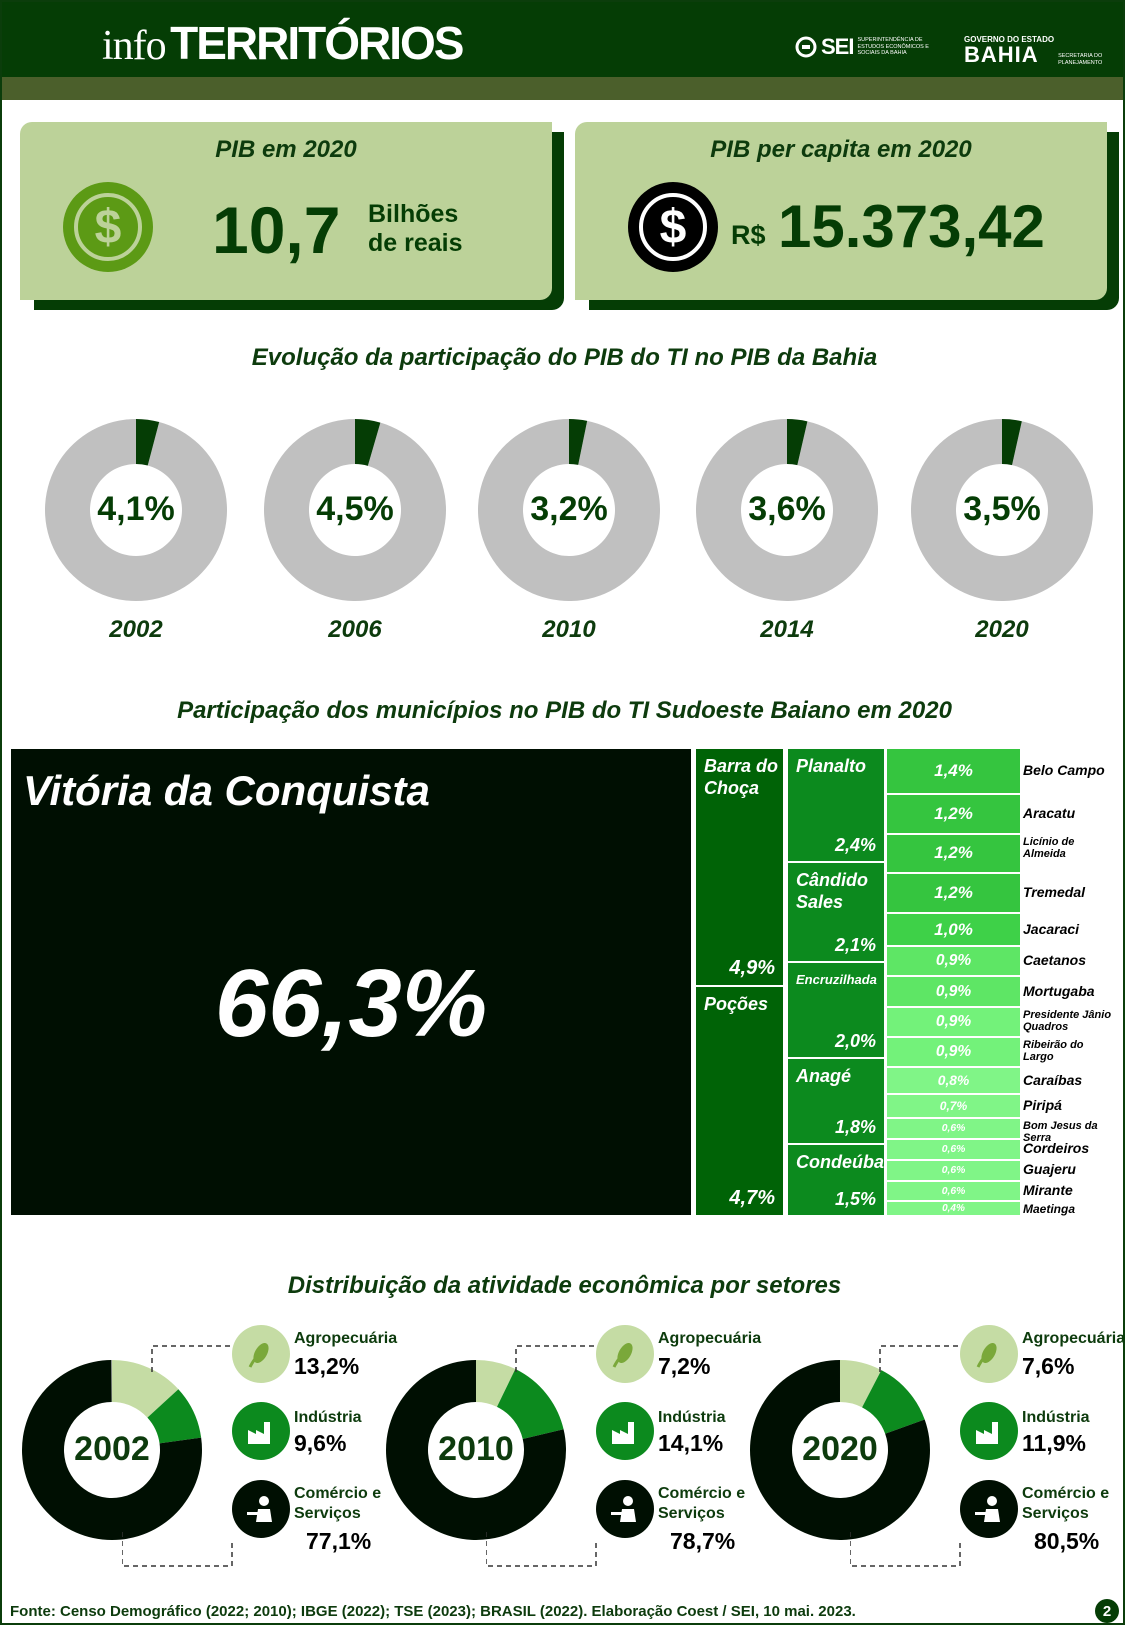  I want to click on treemap-tile-name: Maetinga, so click(1049, 1209).